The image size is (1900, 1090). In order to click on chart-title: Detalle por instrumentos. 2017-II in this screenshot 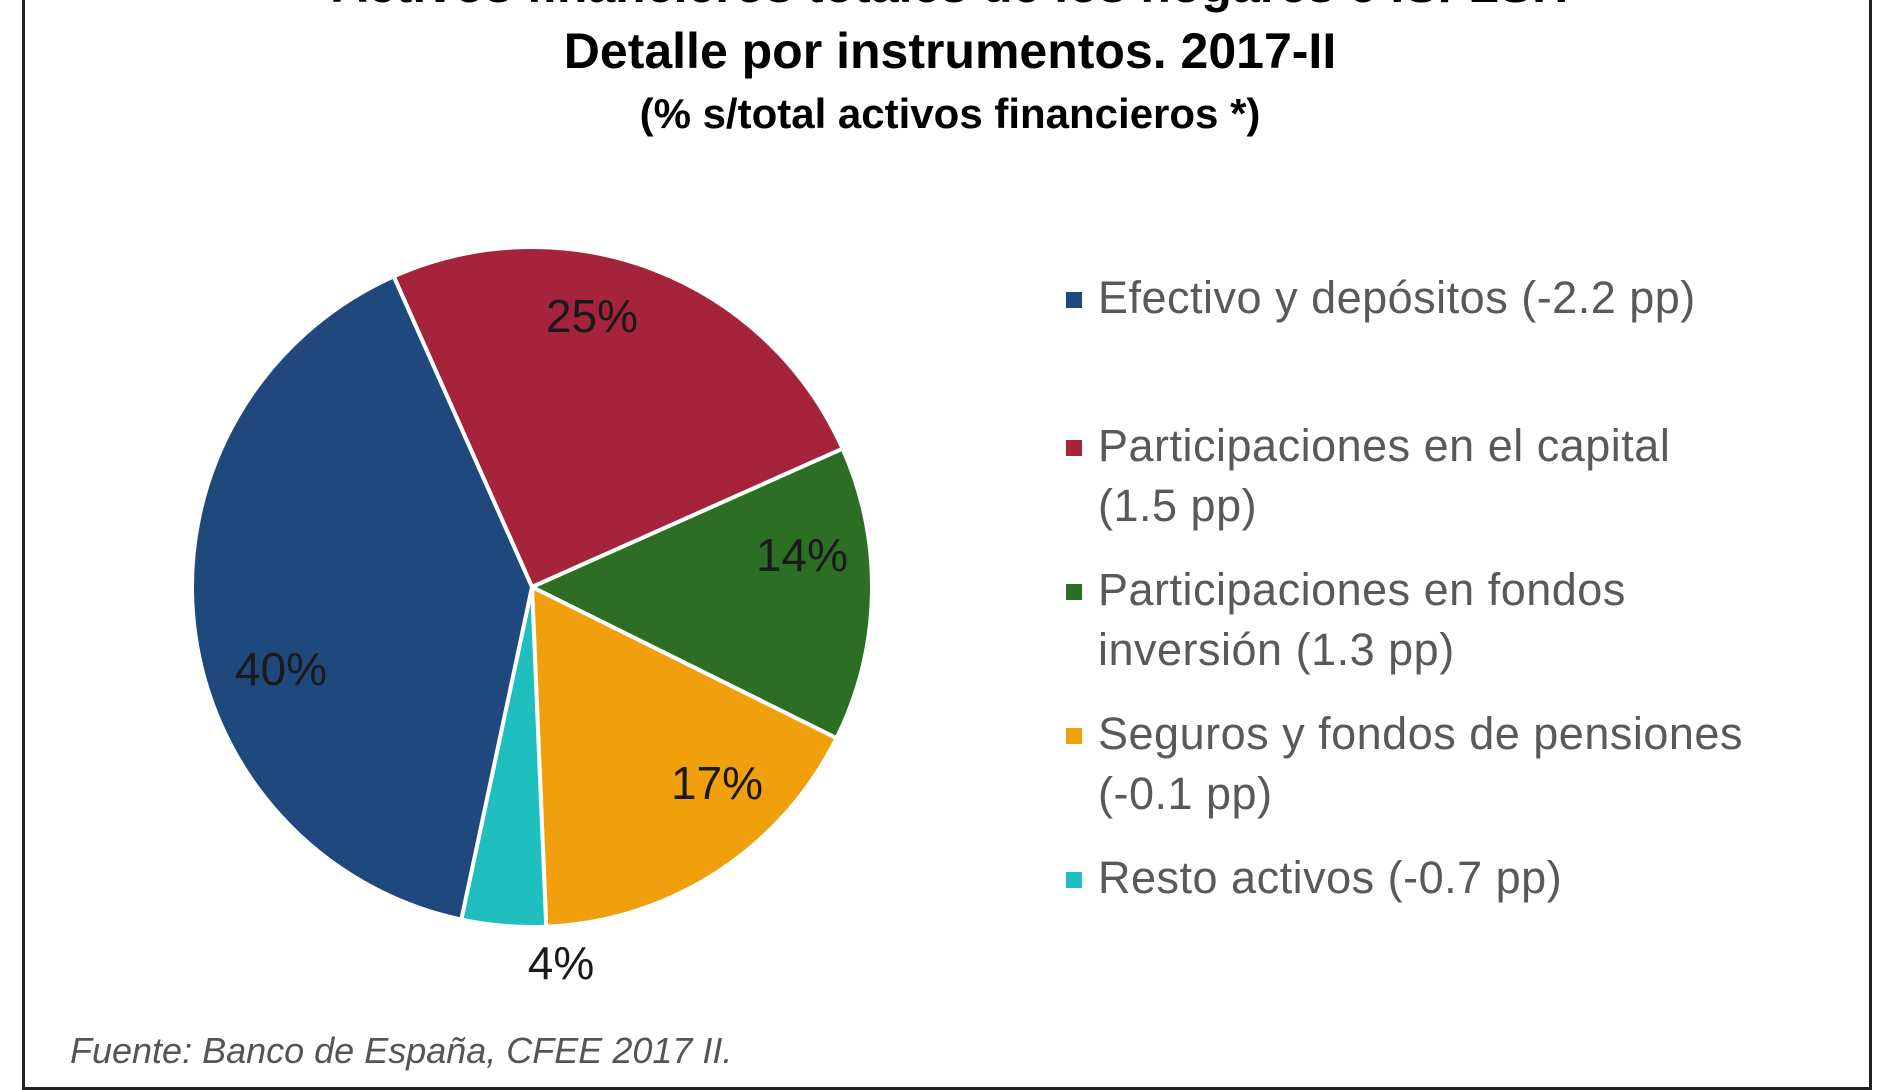, I will do `click(950, 51)`.